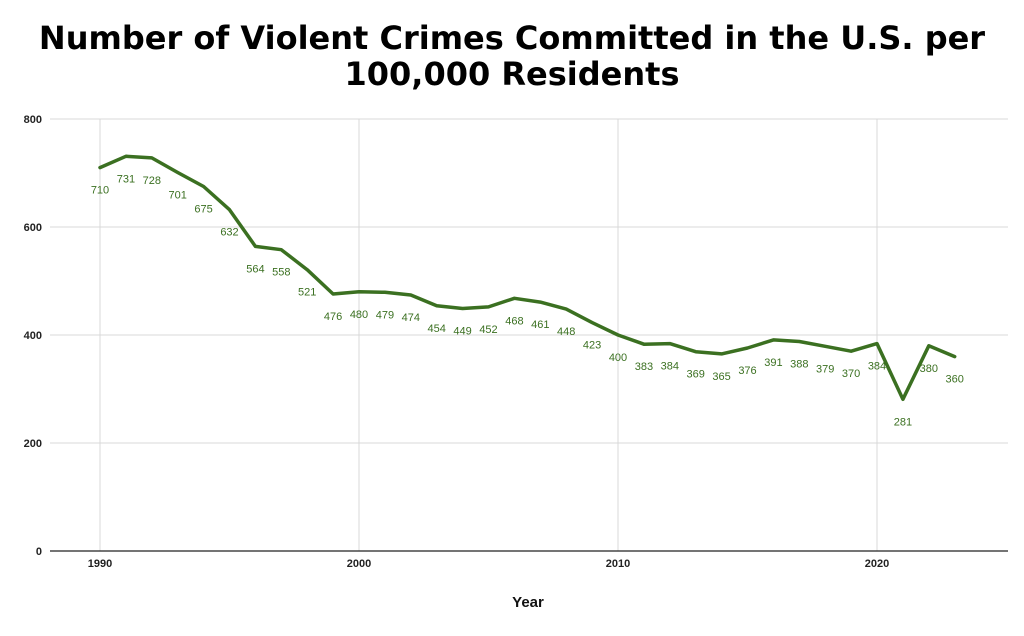 This screenshot has width=1024, height=636. What do you see at coordinates (877, 564) in the screenshot?
I see `x-tick-label: 2020` at bounding box center [877, 564].